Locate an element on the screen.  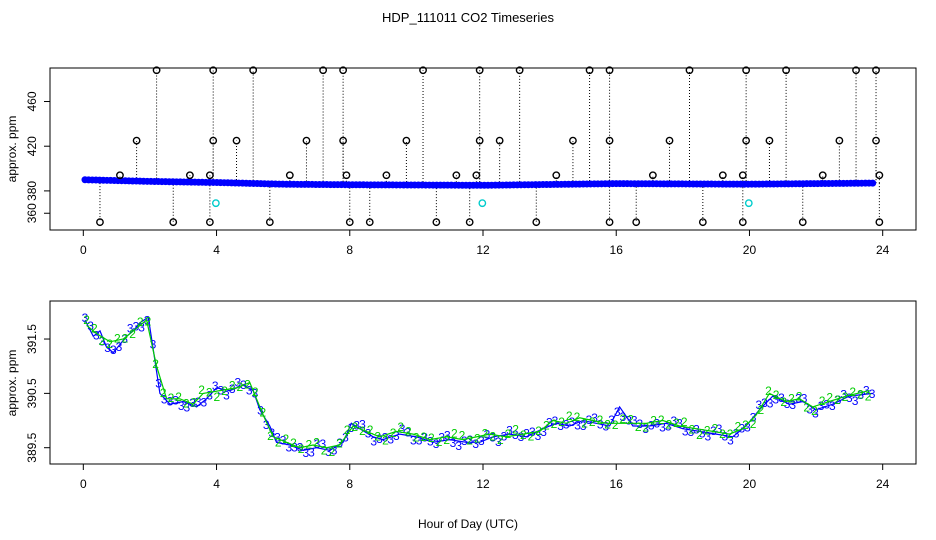
x-axis-label: Hour of Day (UTC) is located at coordinates (468, 524).